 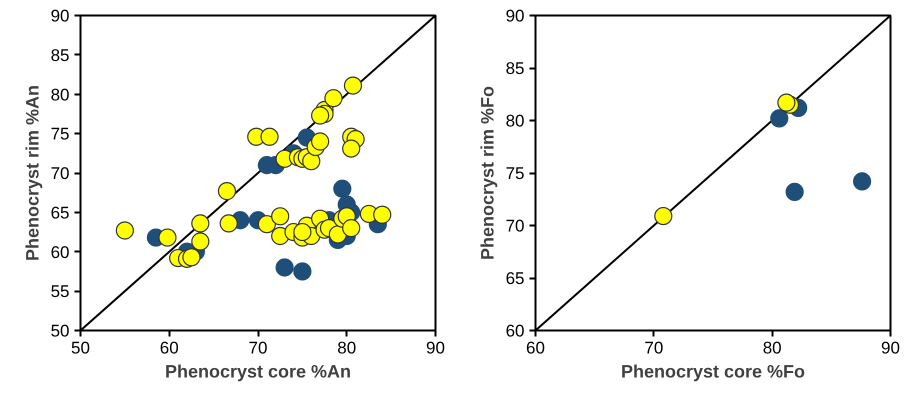 What do you see at coordinates (258, 372) in the screenshot?
I see `x-axis-title: Phenocryst core %An` at bounding box center [258, 372].